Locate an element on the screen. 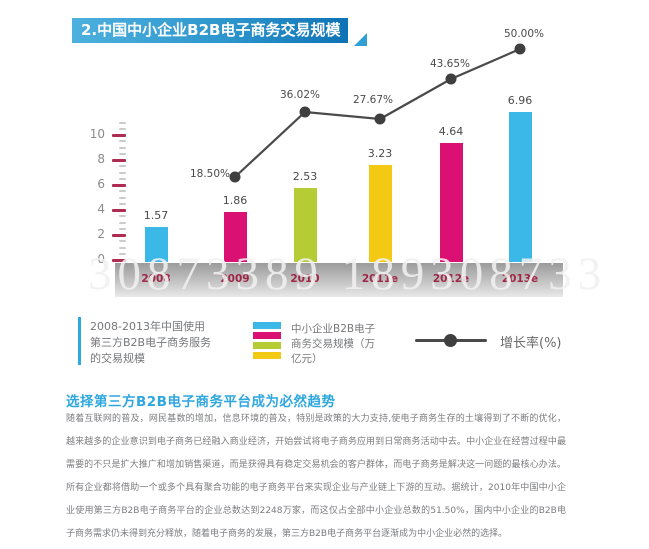 The image size is (649, 549). bar-value-label: 1.57 is located at coordinates (156, 215).